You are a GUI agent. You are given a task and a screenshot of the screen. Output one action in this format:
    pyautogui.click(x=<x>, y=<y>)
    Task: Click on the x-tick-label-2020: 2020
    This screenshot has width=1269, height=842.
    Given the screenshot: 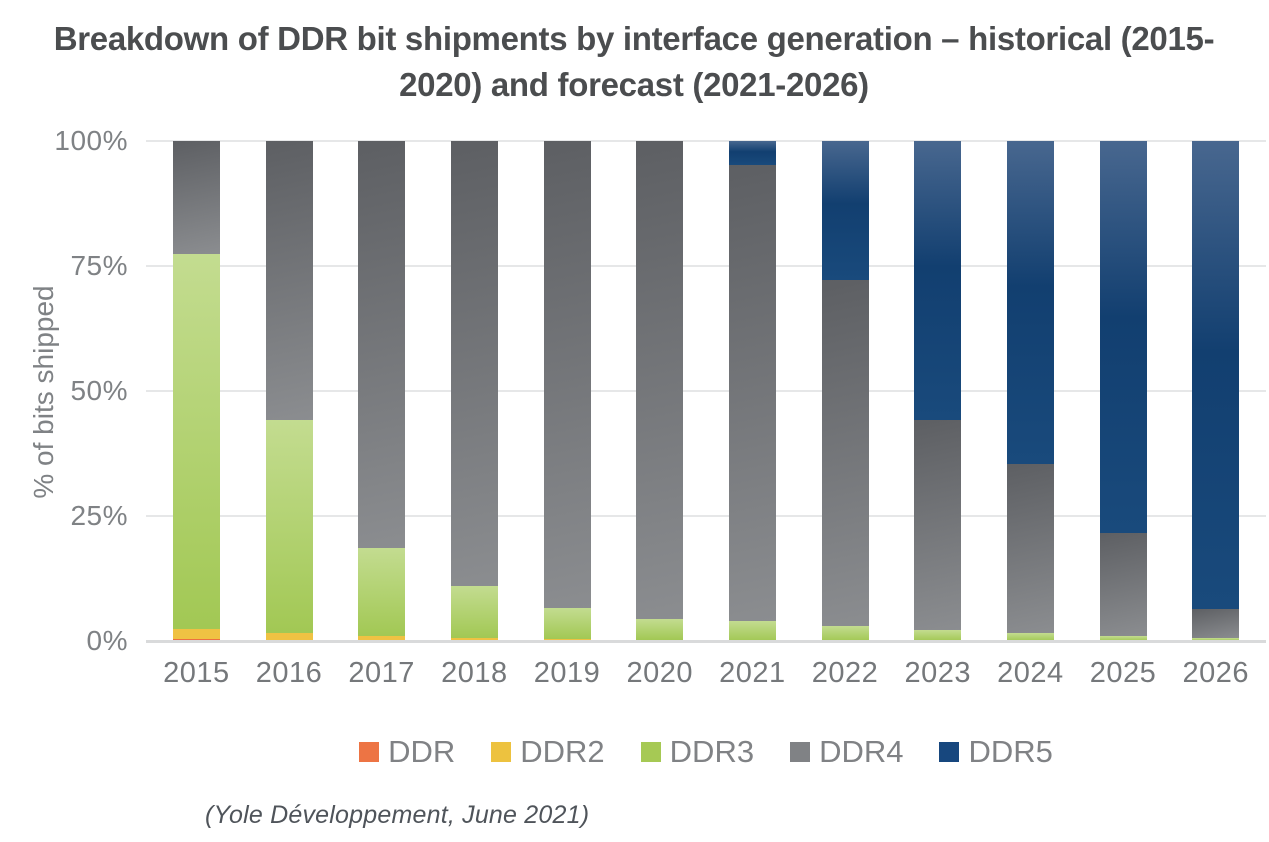 What is the action you would take?
    pyautogui.click(x=659, y=673)
    